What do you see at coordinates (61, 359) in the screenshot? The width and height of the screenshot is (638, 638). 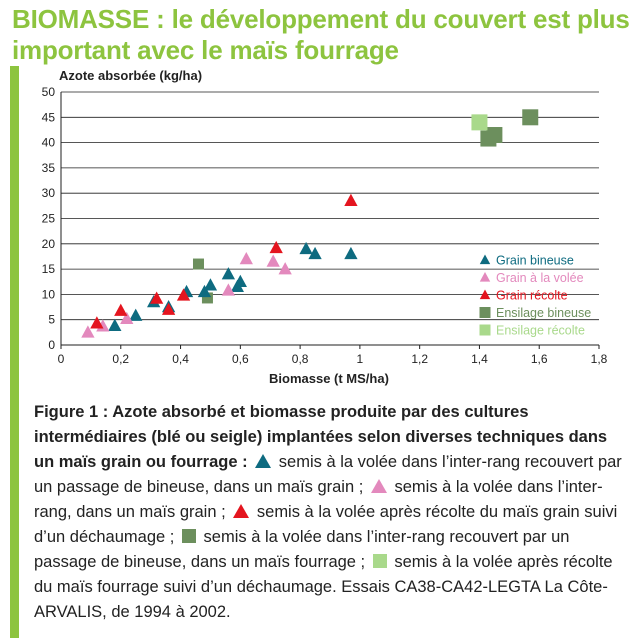 I see `x-tick-label: 0` at bounding box center [61, 359].